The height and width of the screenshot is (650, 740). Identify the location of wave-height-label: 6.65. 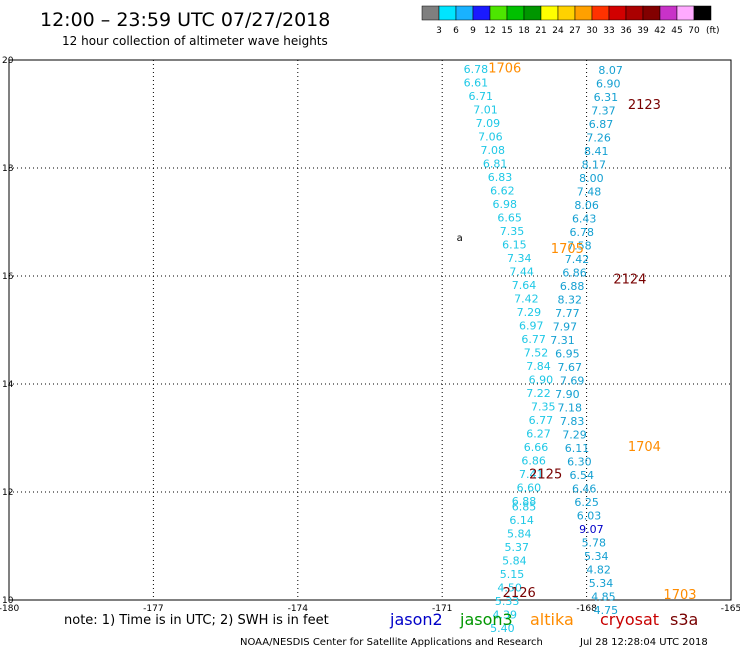
(509, 217).